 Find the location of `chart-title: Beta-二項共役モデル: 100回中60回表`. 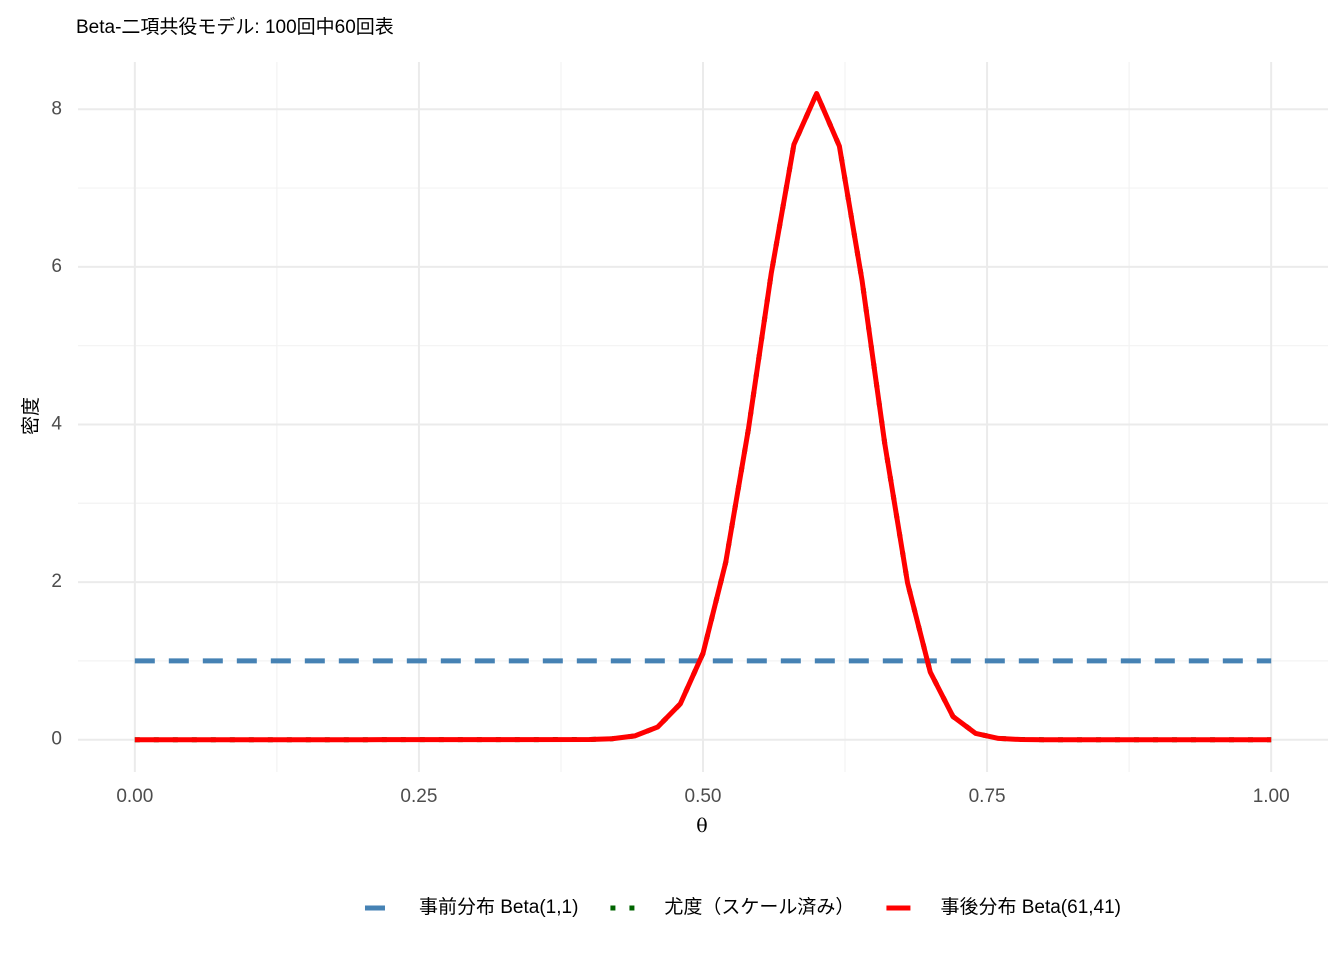

chart-title: Beta-二項共役モデル: 100回中60回表 is located at coordinates (235, 27).